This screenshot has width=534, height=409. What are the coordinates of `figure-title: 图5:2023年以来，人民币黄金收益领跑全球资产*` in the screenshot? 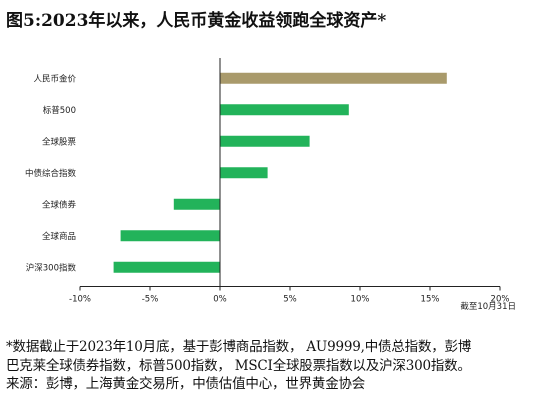 It's located at (196, 21).